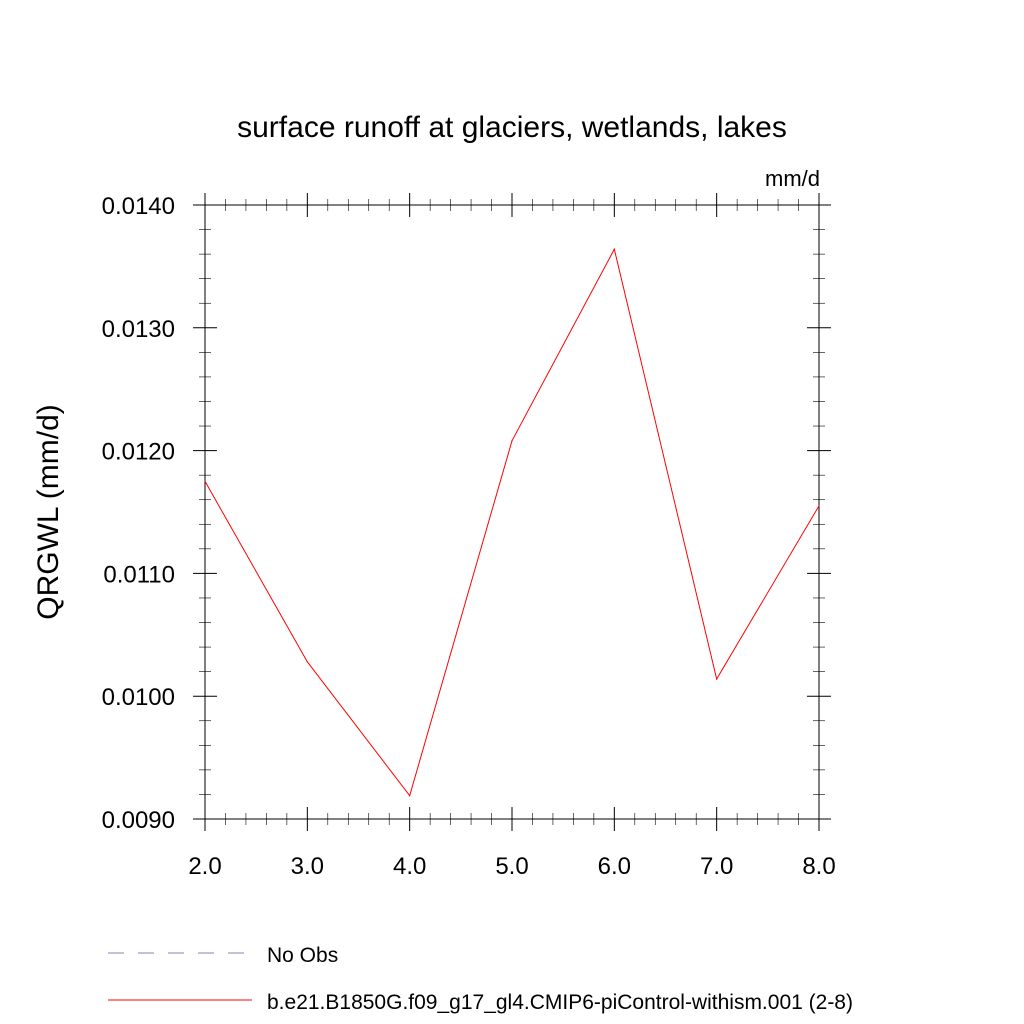  Describe the element at coordinates (792, 178) in the screenshot. I see `units-label: mm/d` at that location.